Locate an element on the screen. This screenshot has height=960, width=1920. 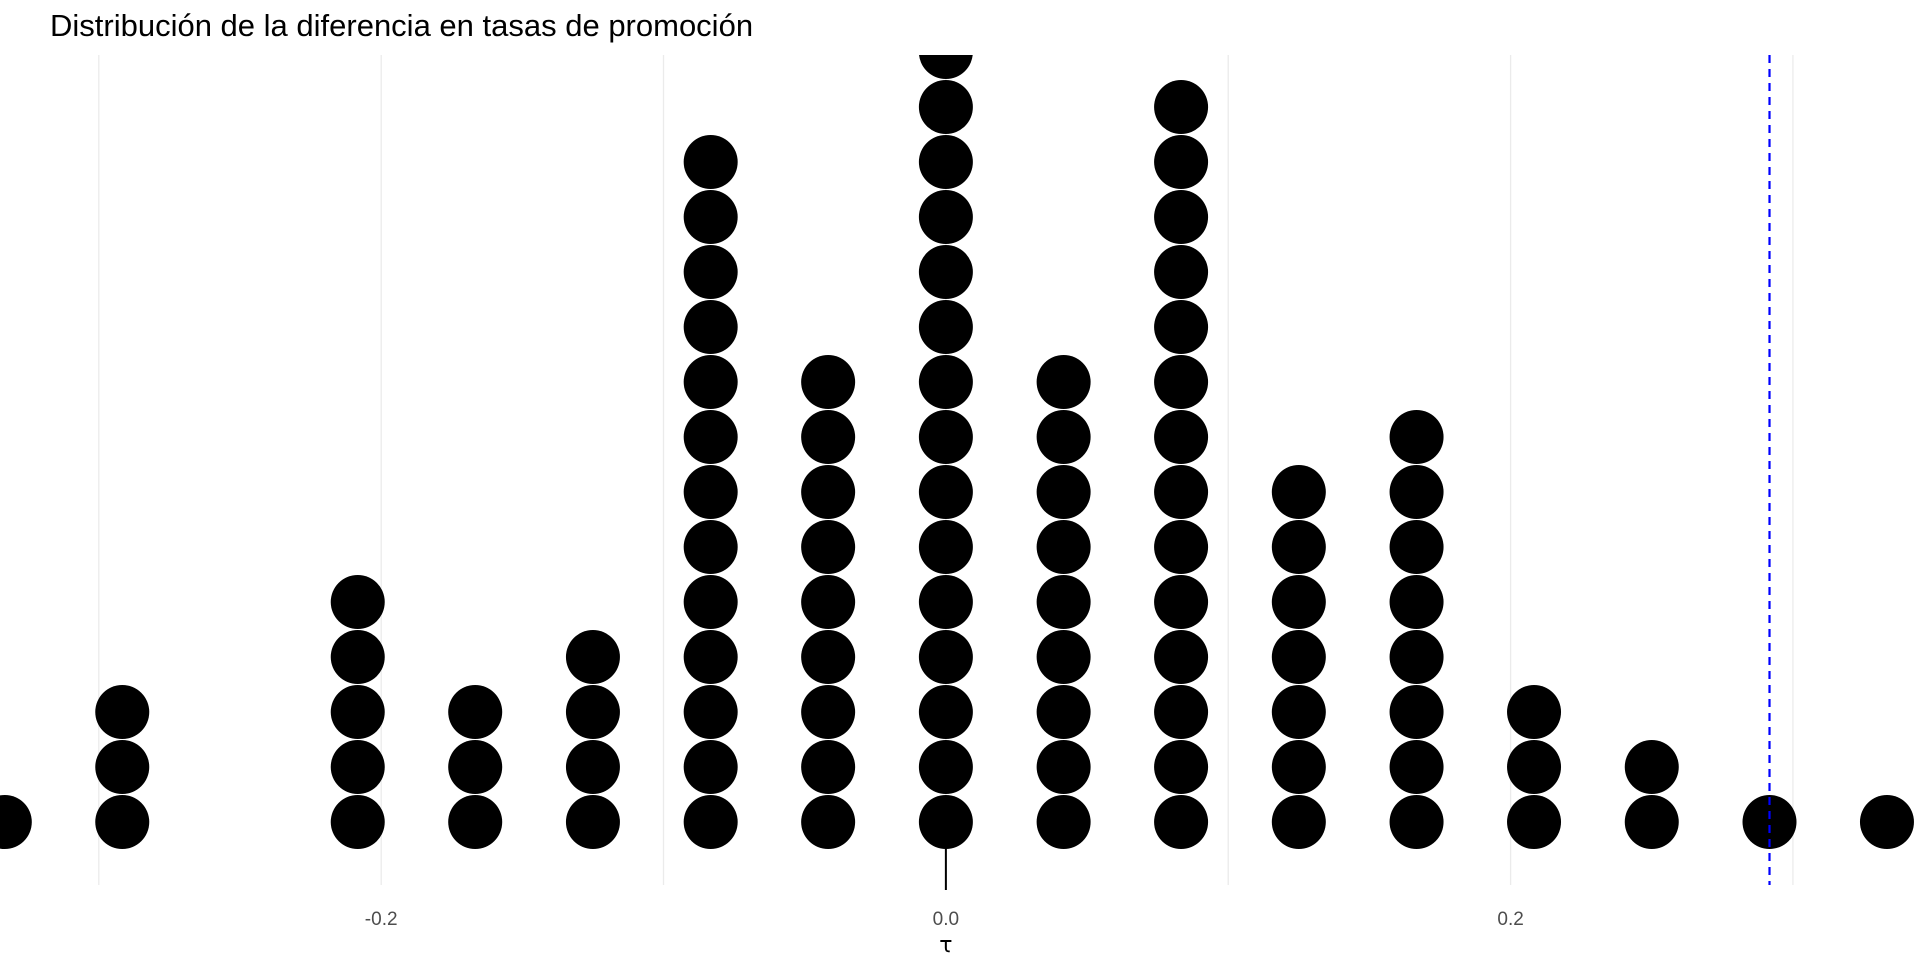
x-tick-labels: -0.2 0.0 0.2 is located at coordinates (944, 919).